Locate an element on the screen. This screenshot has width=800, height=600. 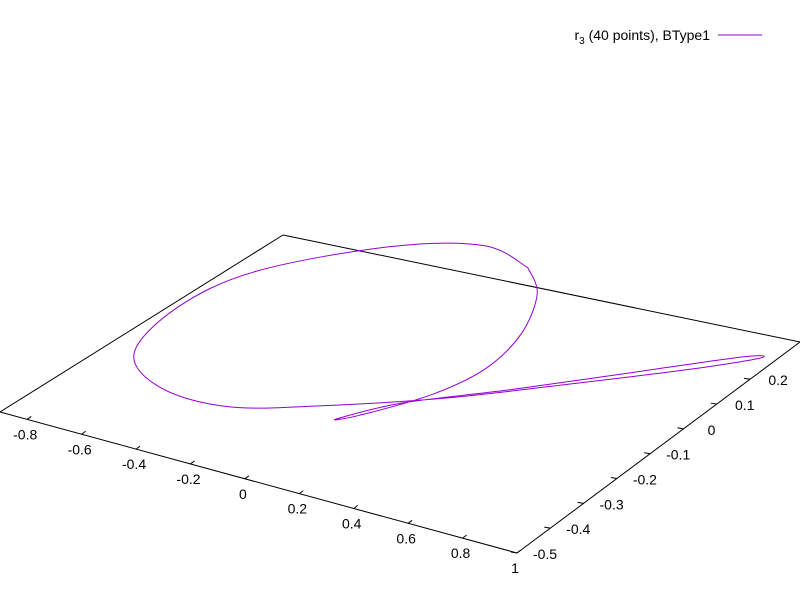
x-tick-label: 0 is located at coordinates (243, 494).